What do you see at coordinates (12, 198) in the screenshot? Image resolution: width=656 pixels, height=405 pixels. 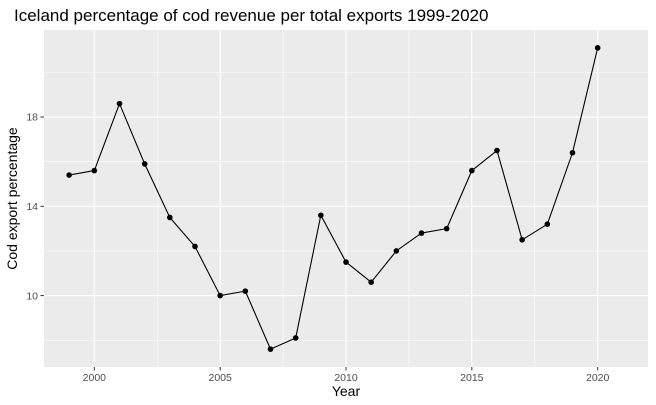 I see `y-axis-title: Cod export percentage` at bounding box center [12, 198].